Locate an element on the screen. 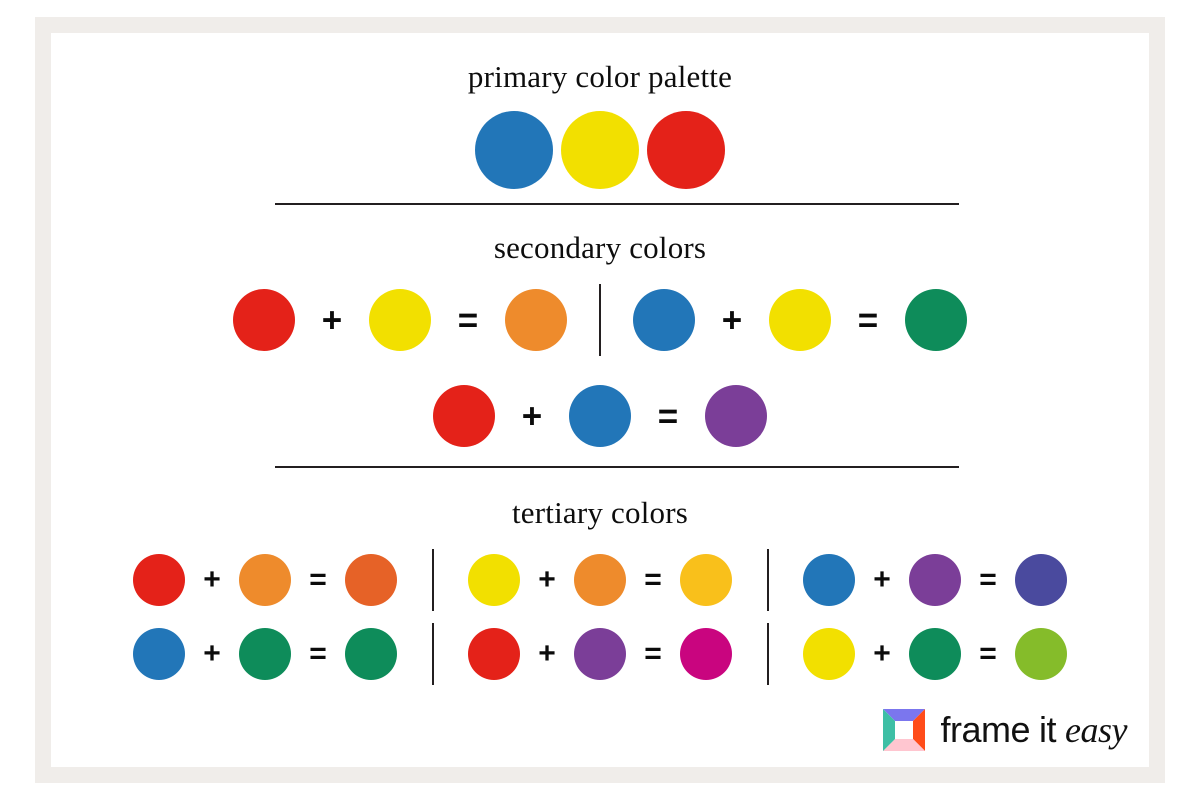  swatch-yellow-green-result is located at coordinates (1041, 654).